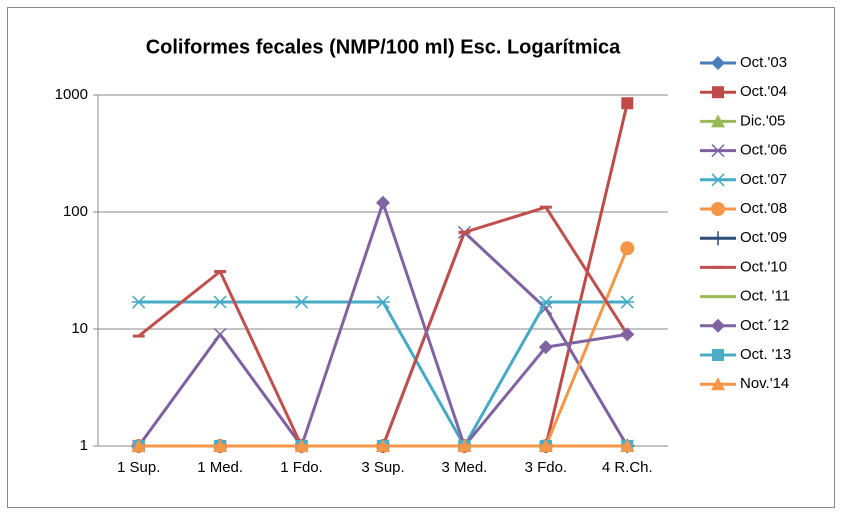 The width and height of the screenshot is (842, 516). I want to click on legend-entry: Oct.'07, so click(743, 179).